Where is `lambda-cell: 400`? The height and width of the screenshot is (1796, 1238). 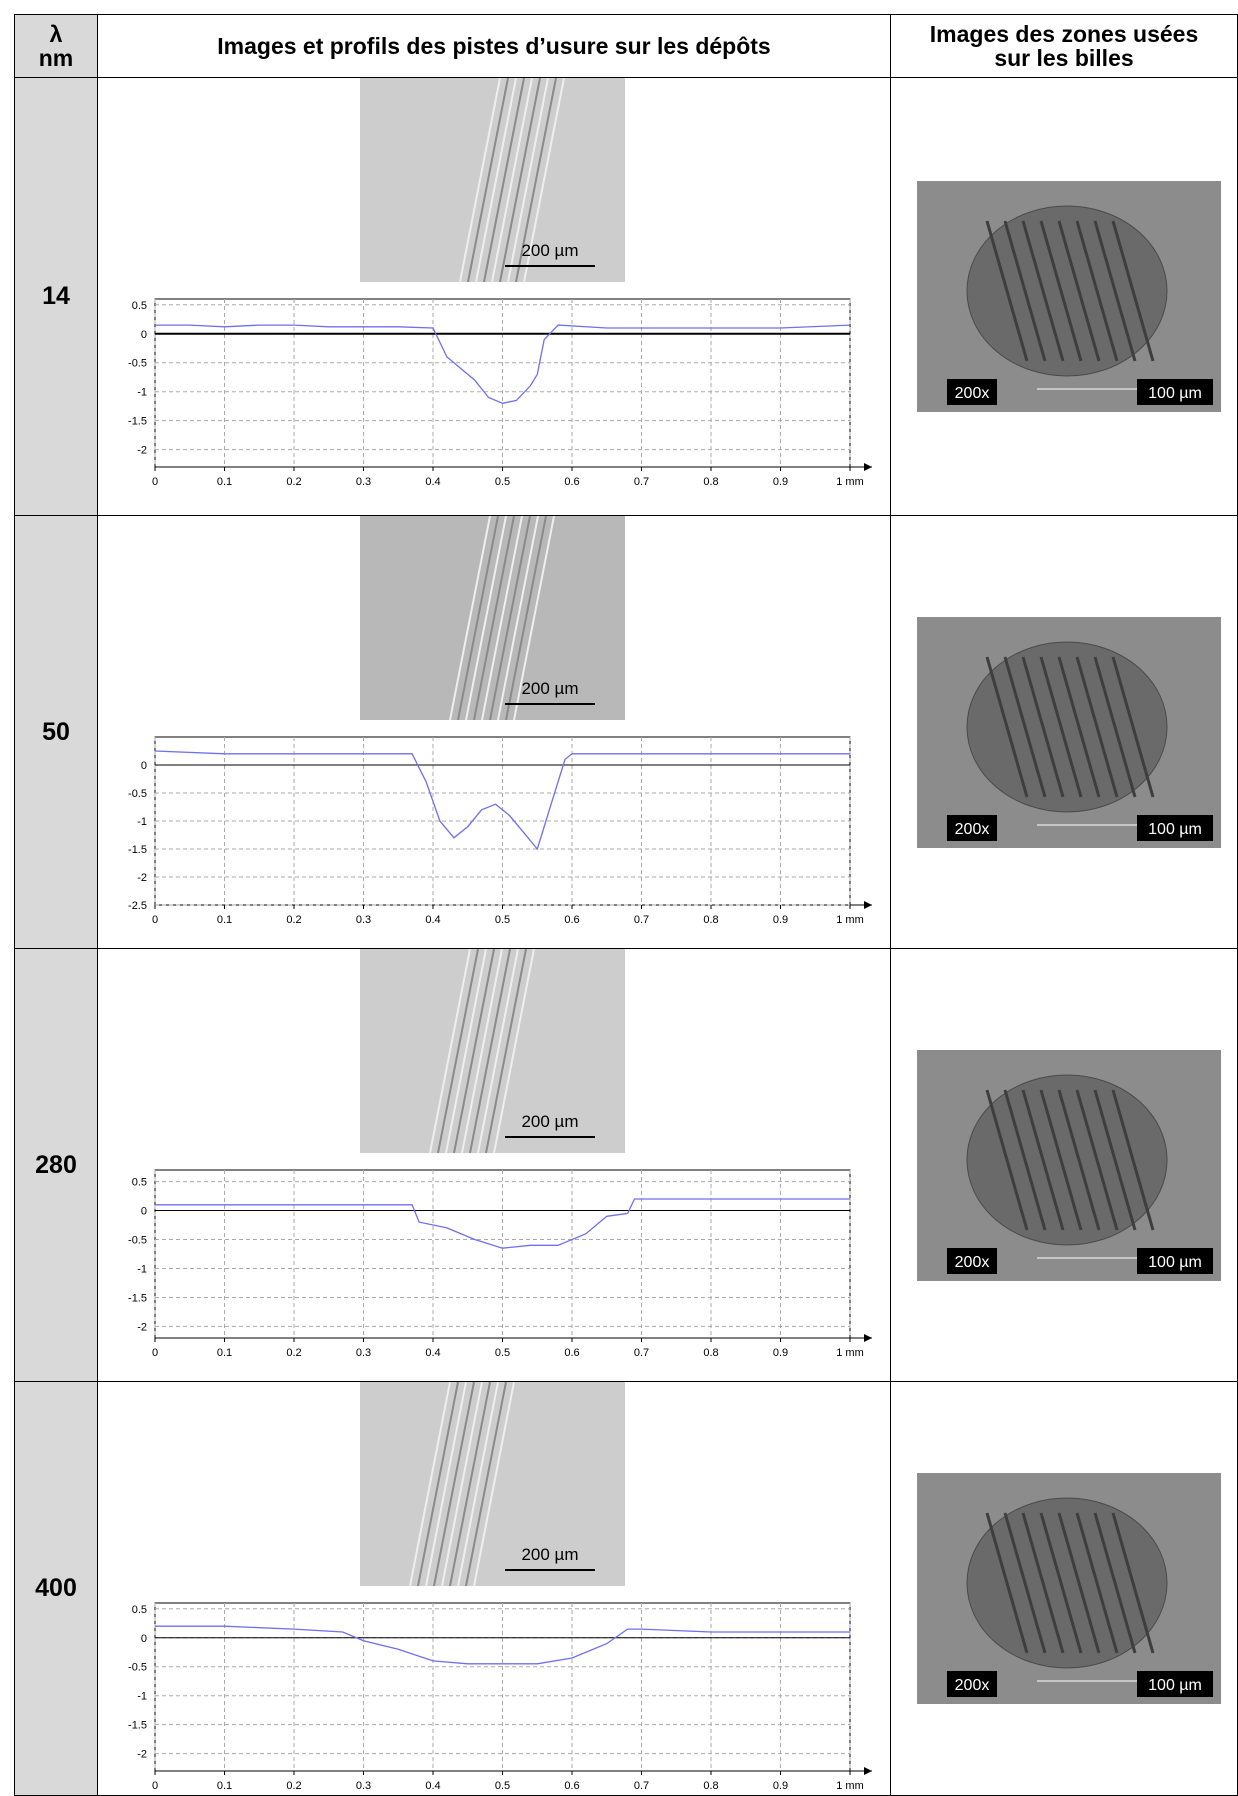 lambda-cell: 400 is located at coordinates (56, 1588).